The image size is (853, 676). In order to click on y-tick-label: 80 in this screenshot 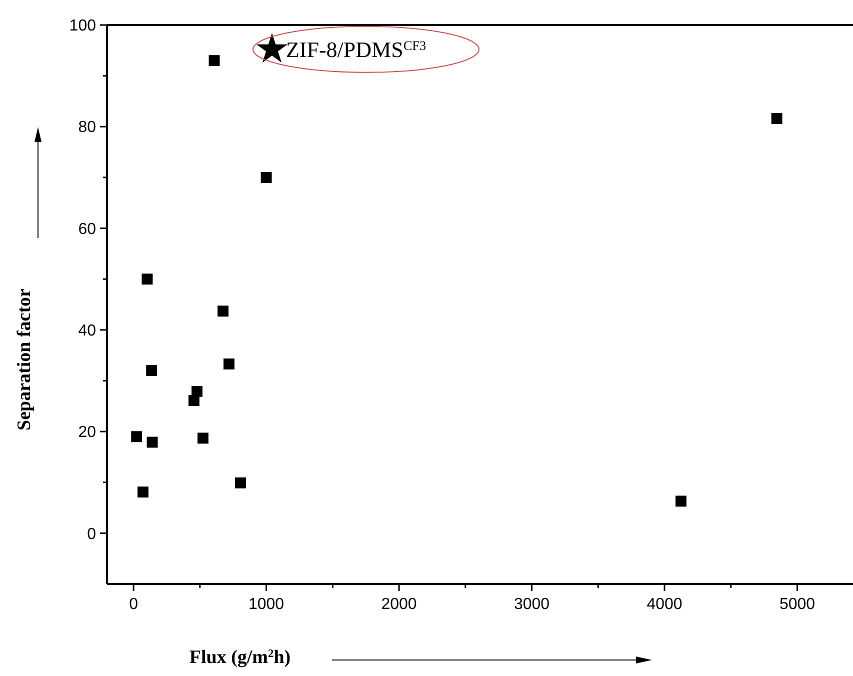, I will do `click(87, 127)`.